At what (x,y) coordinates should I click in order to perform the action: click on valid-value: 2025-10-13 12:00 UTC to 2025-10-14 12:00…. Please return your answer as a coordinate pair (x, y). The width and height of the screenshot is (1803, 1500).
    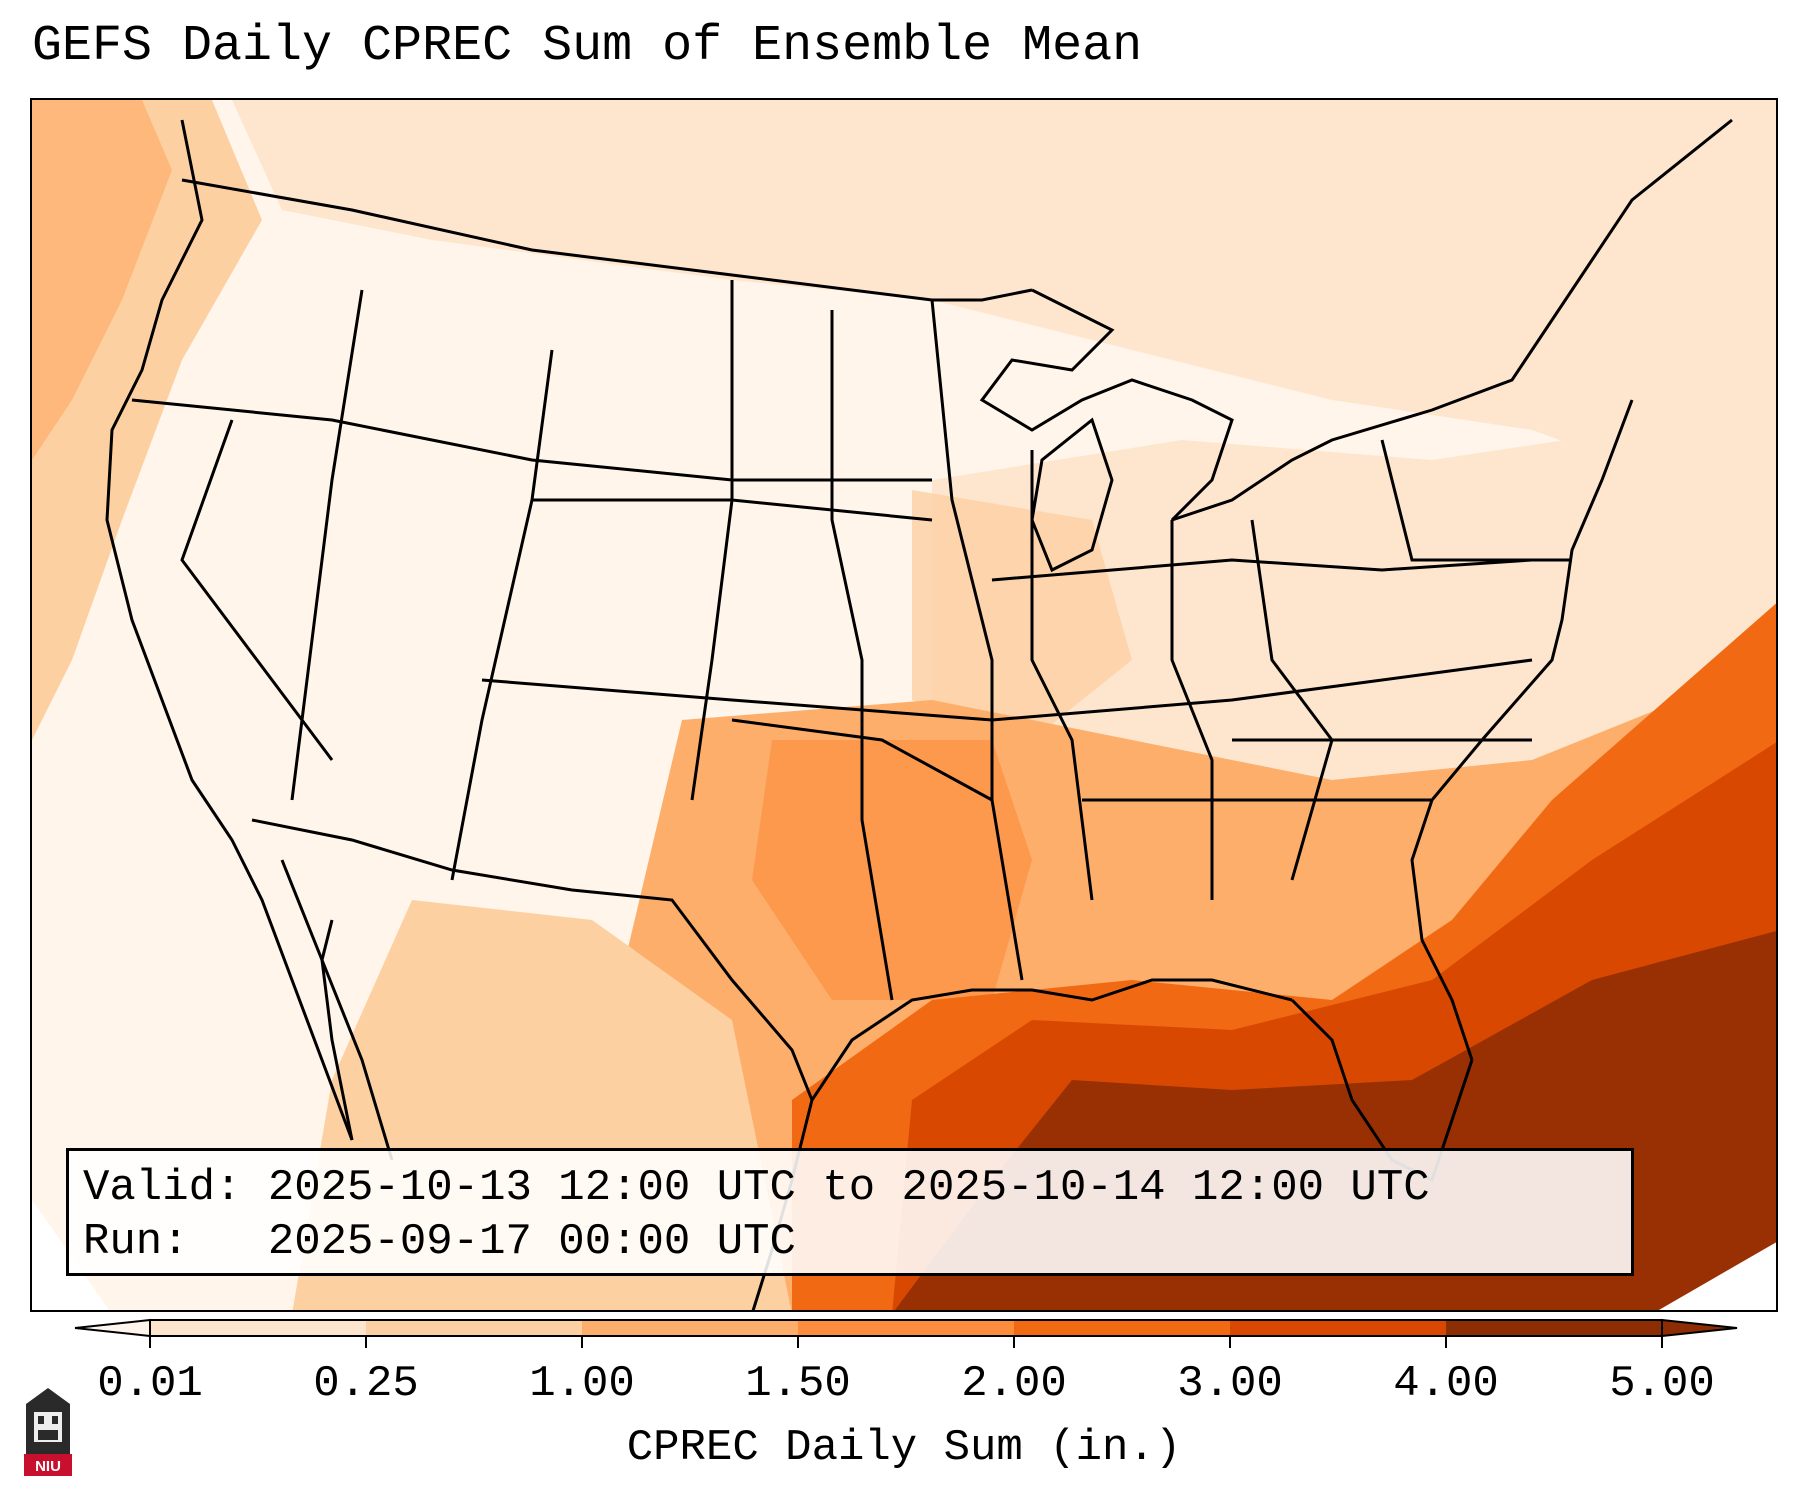
    Looking at the image, I should click on (848, 1188).